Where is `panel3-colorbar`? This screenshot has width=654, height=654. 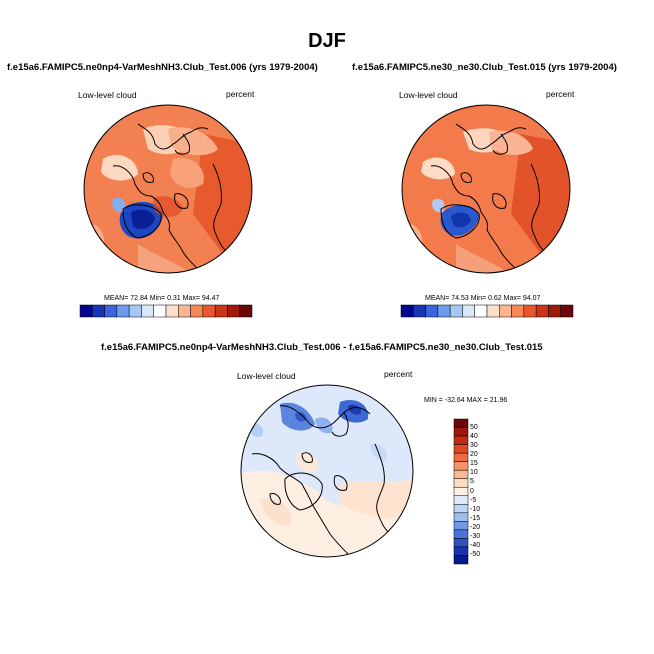
panel3-colorbar is located at coordinates (461, 491).